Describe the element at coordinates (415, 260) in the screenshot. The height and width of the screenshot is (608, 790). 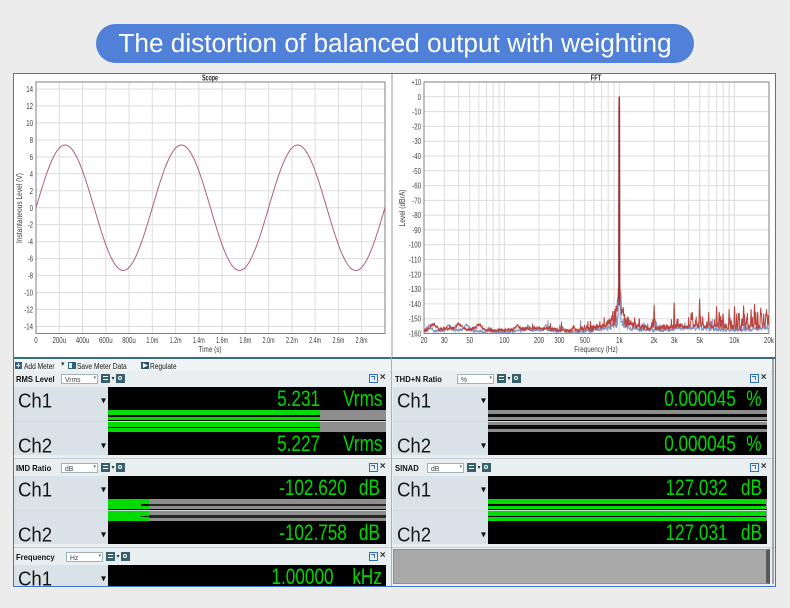
I see `svg-text: -110` at that location.